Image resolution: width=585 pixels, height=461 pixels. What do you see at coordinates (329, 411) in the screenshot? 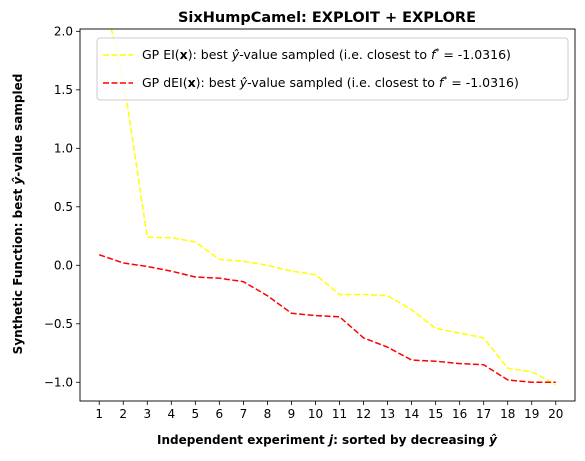
I see `x-axis-ticks: 1 2 3 4 5 6 7 8 9 10 11 12 13 14 15 16 17 18 19 20` at bounding box center [329, 411].